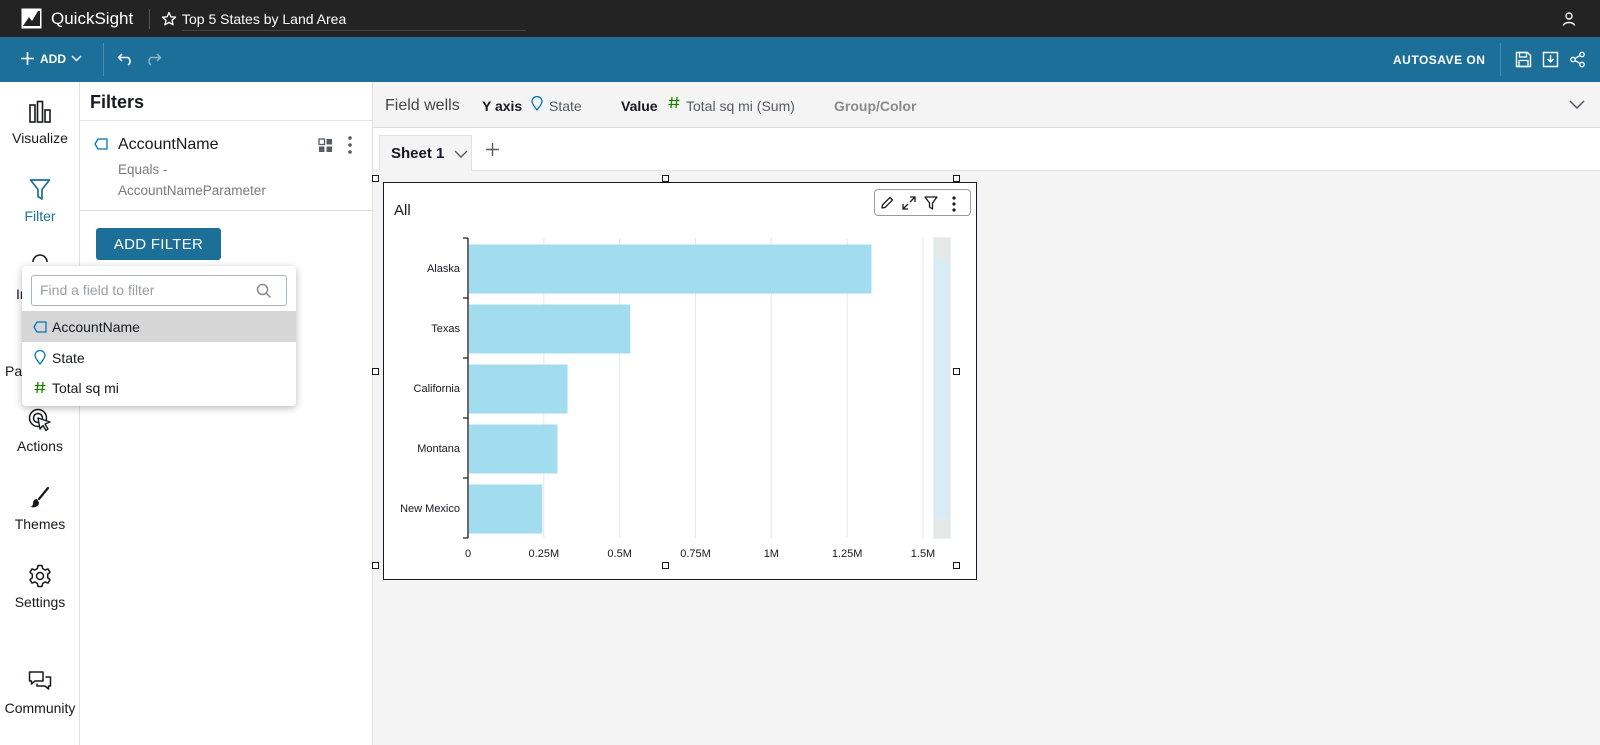 The height and width of the screenshot is (745, 1600). Describe the element at coordinates (31, 18) in the screenshot. I see `quicksight-logo-icon` at that location.